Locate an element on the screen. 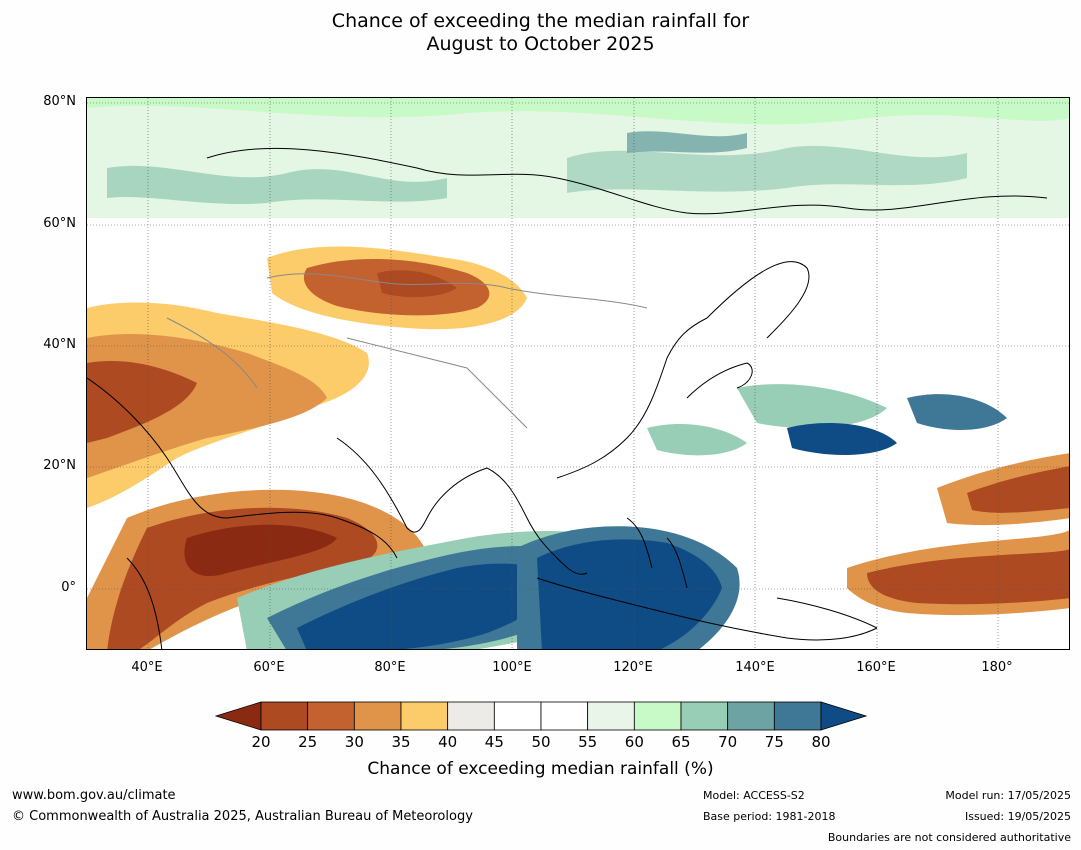  colorbar-tick-label: 35 is located at coordinates (401, 742).